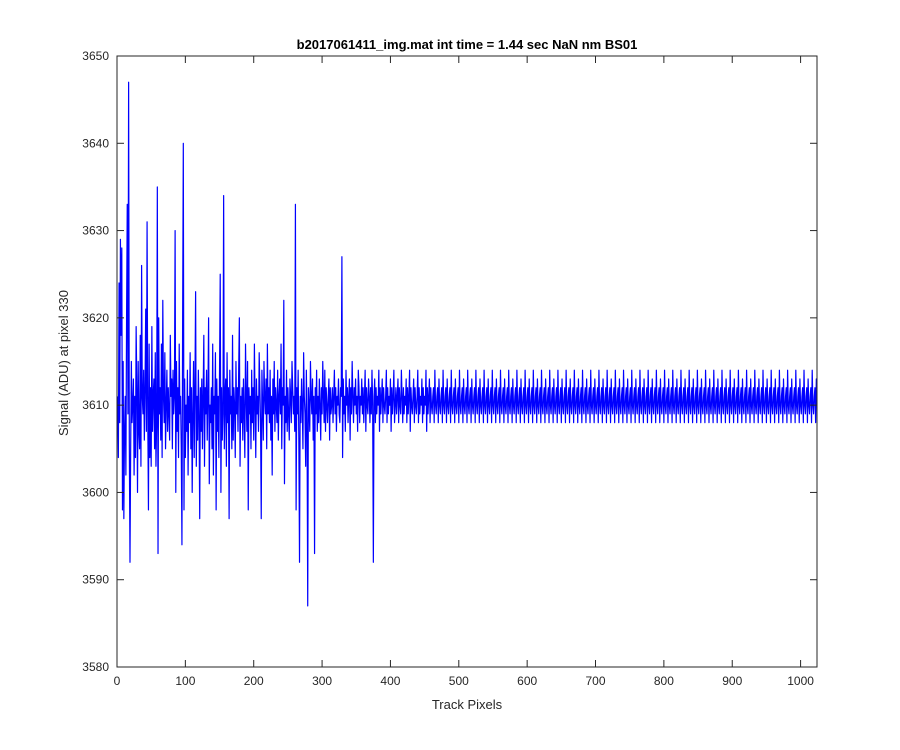 The width and height of the screenshot is (900, 750). I want to click on y-tick-label: 3580, so click(95, 667).